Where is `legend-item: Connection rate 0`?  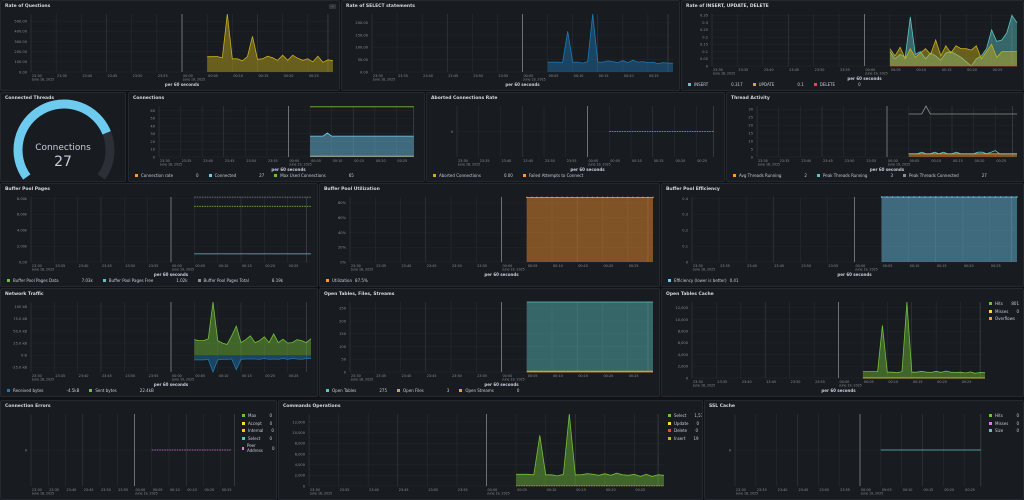
legend-item: Connection rate 0 is located at coordinates (167, 175).